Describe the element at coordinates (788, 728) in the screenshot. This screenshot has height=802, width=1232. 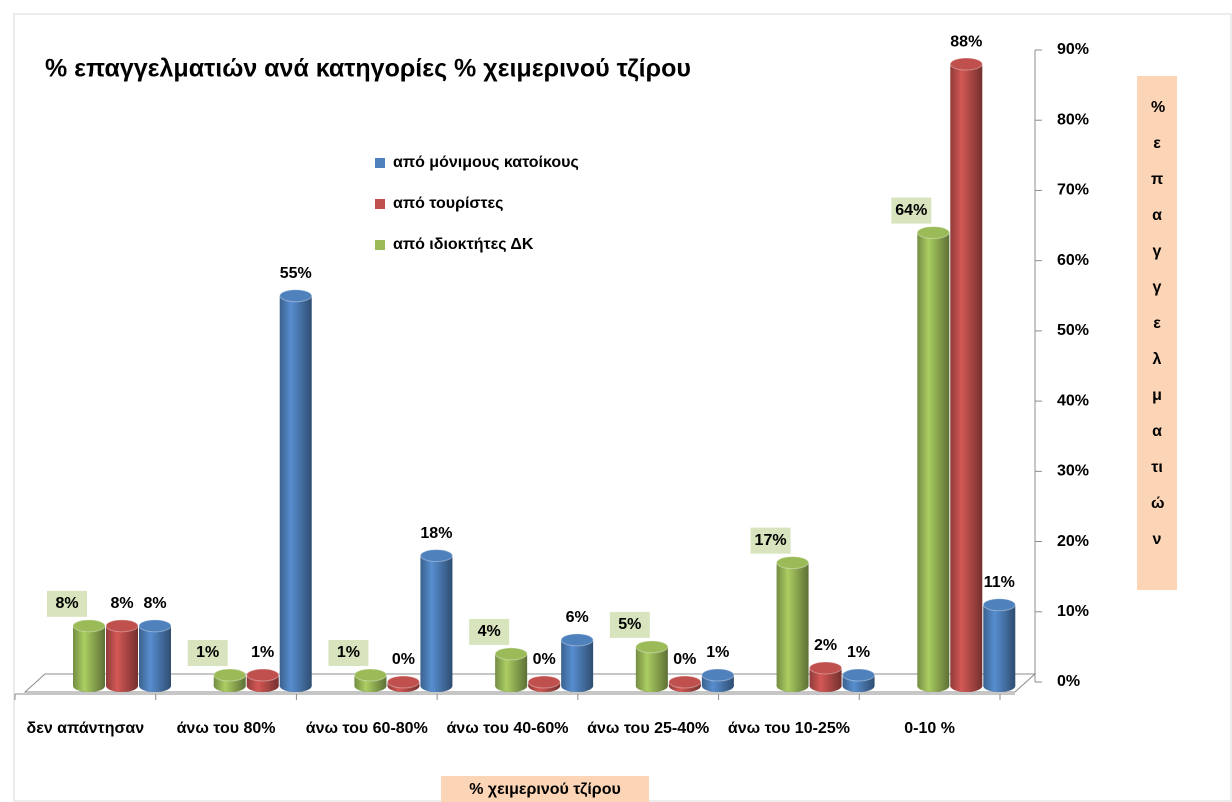
I see `x-tick-label: άνω του 10-25%` at that location.